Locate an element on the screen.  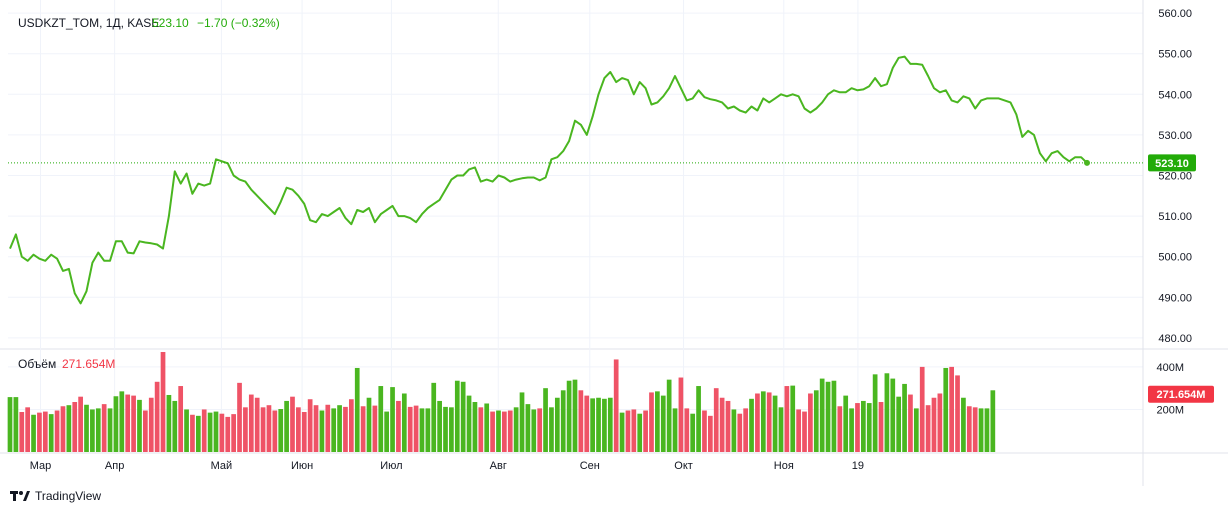
volume-legend-label: Объём is located at coordinates (37, 364).